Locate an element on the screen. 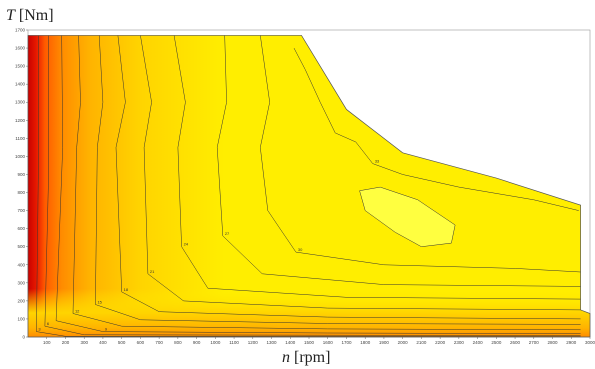  x-tick-label: 700 is located at coordinates (159, 342).